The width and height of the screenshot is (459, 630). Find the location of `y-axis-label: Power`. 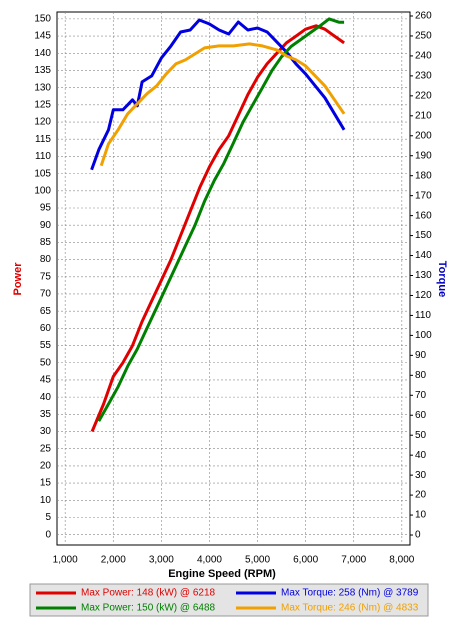

y-axis-label: Power is located at coordinates (18, 279).